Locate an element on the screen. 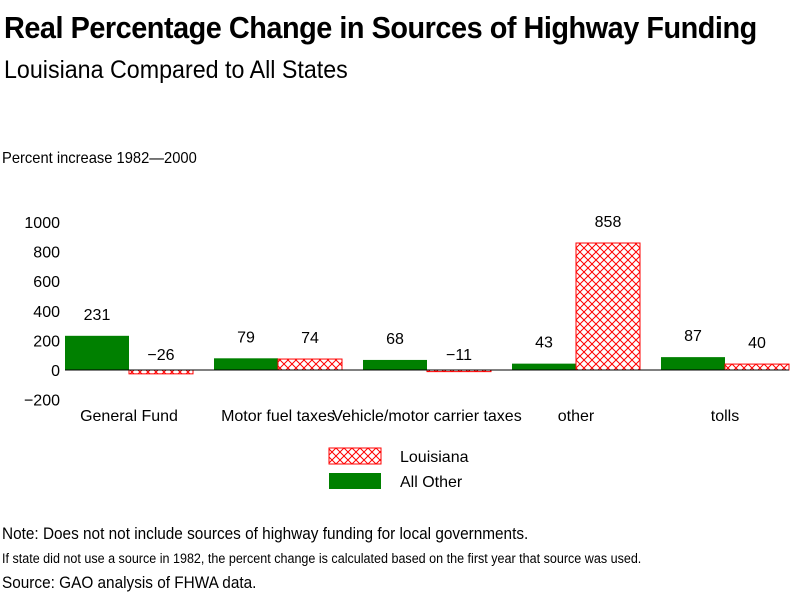 This screenshot has width=800, height=600. data-label: 40 is located at coordinates (757, 343).